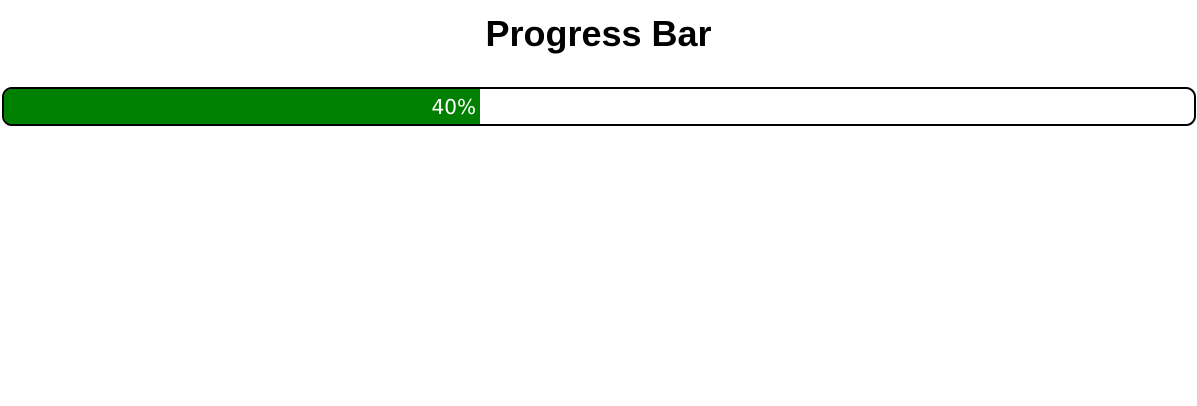 The height and width of the screenshot is (406, 1197). I want to click on progress-bar: 40%, so click(599, 106).